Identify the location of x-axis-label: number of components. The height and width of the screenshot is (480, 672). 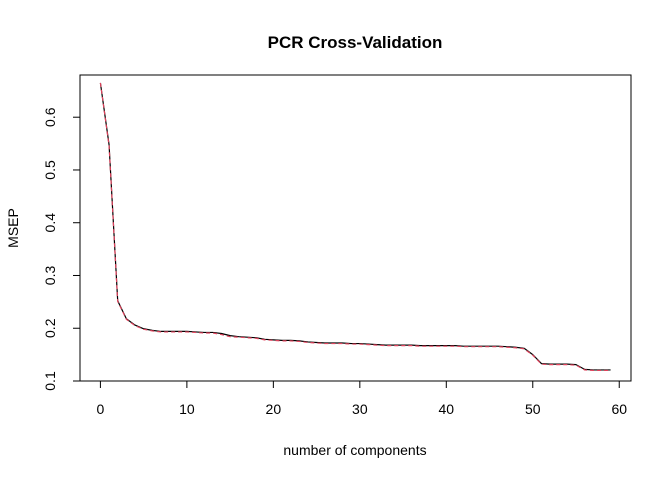
(354, 450).